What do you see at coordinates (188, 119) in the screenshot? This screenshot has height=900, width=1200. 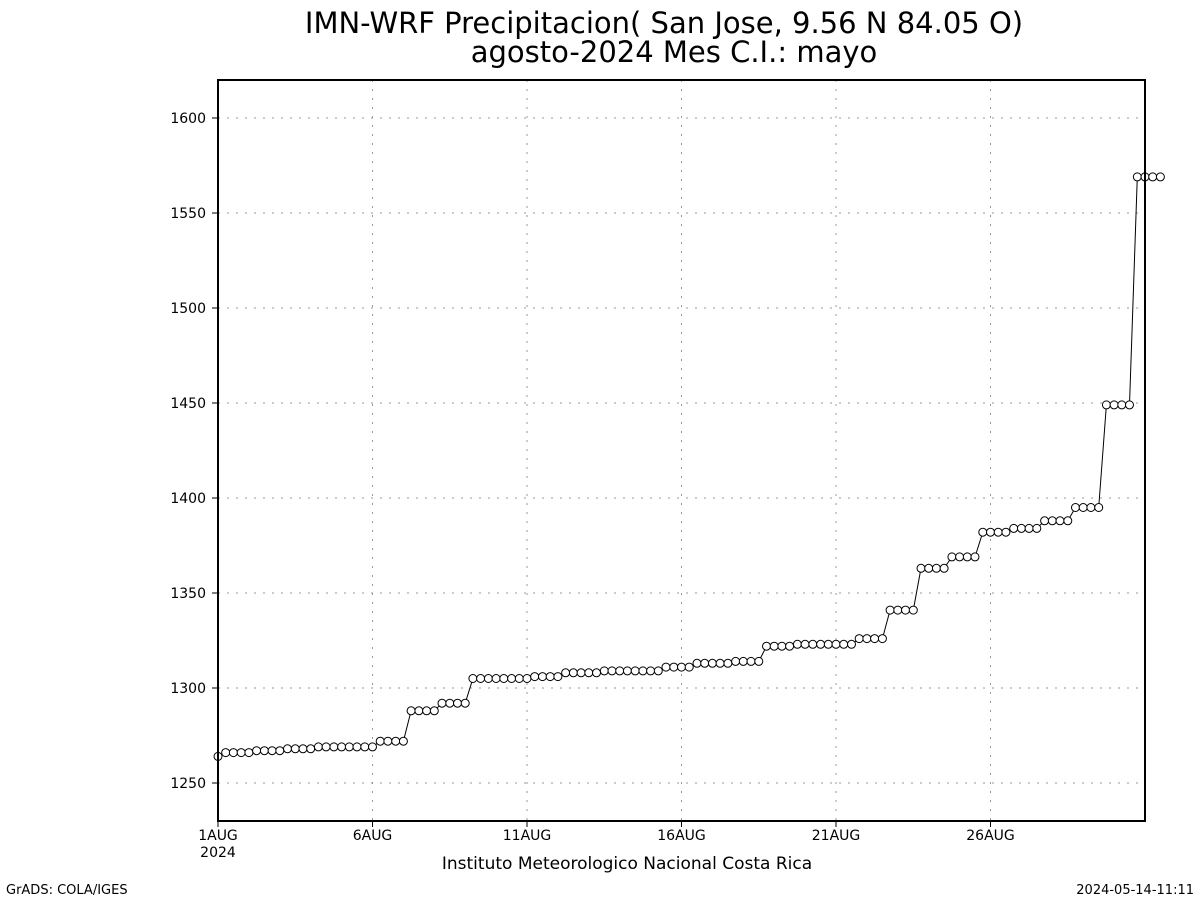 I see `y-tick-label: 1600` at bounding box center [188, 119].